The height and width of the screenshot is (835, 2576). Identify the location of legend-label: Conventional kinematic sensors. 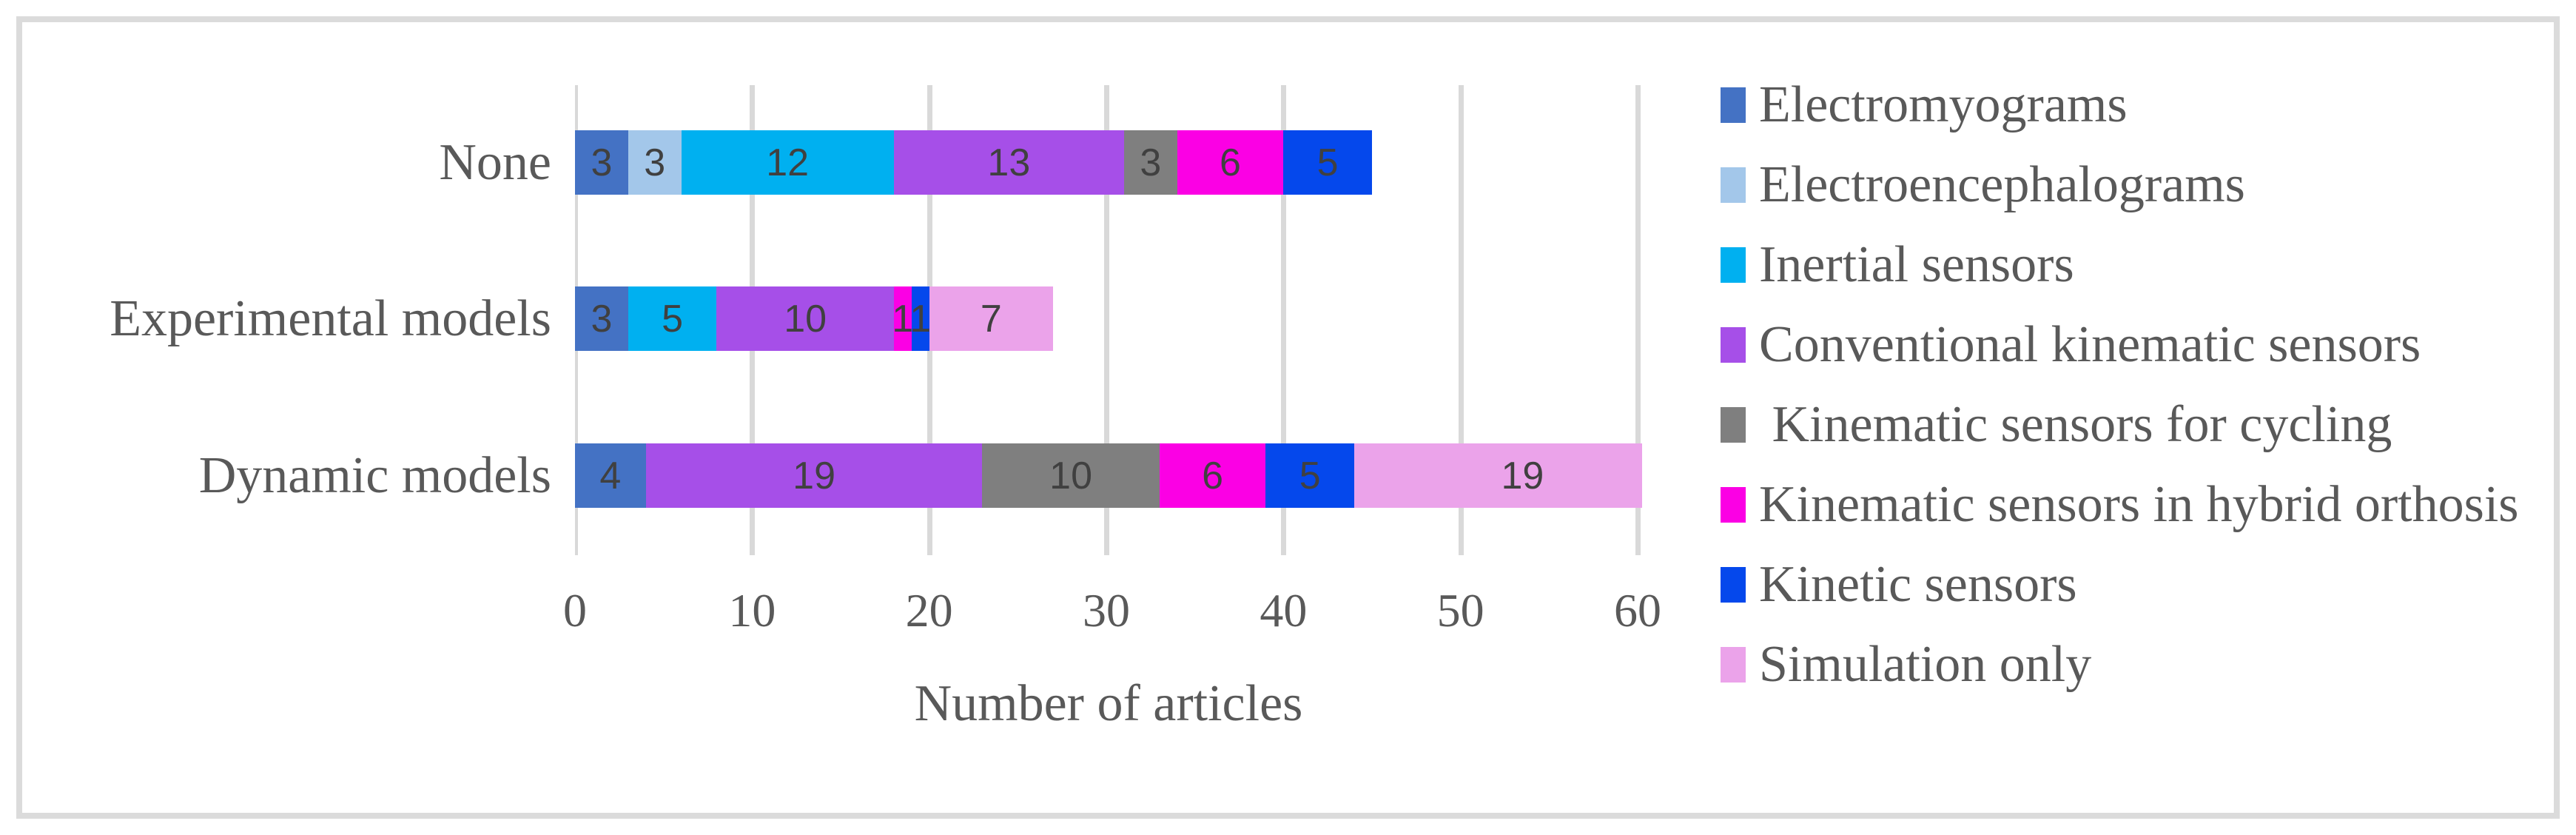
(2090, 344).